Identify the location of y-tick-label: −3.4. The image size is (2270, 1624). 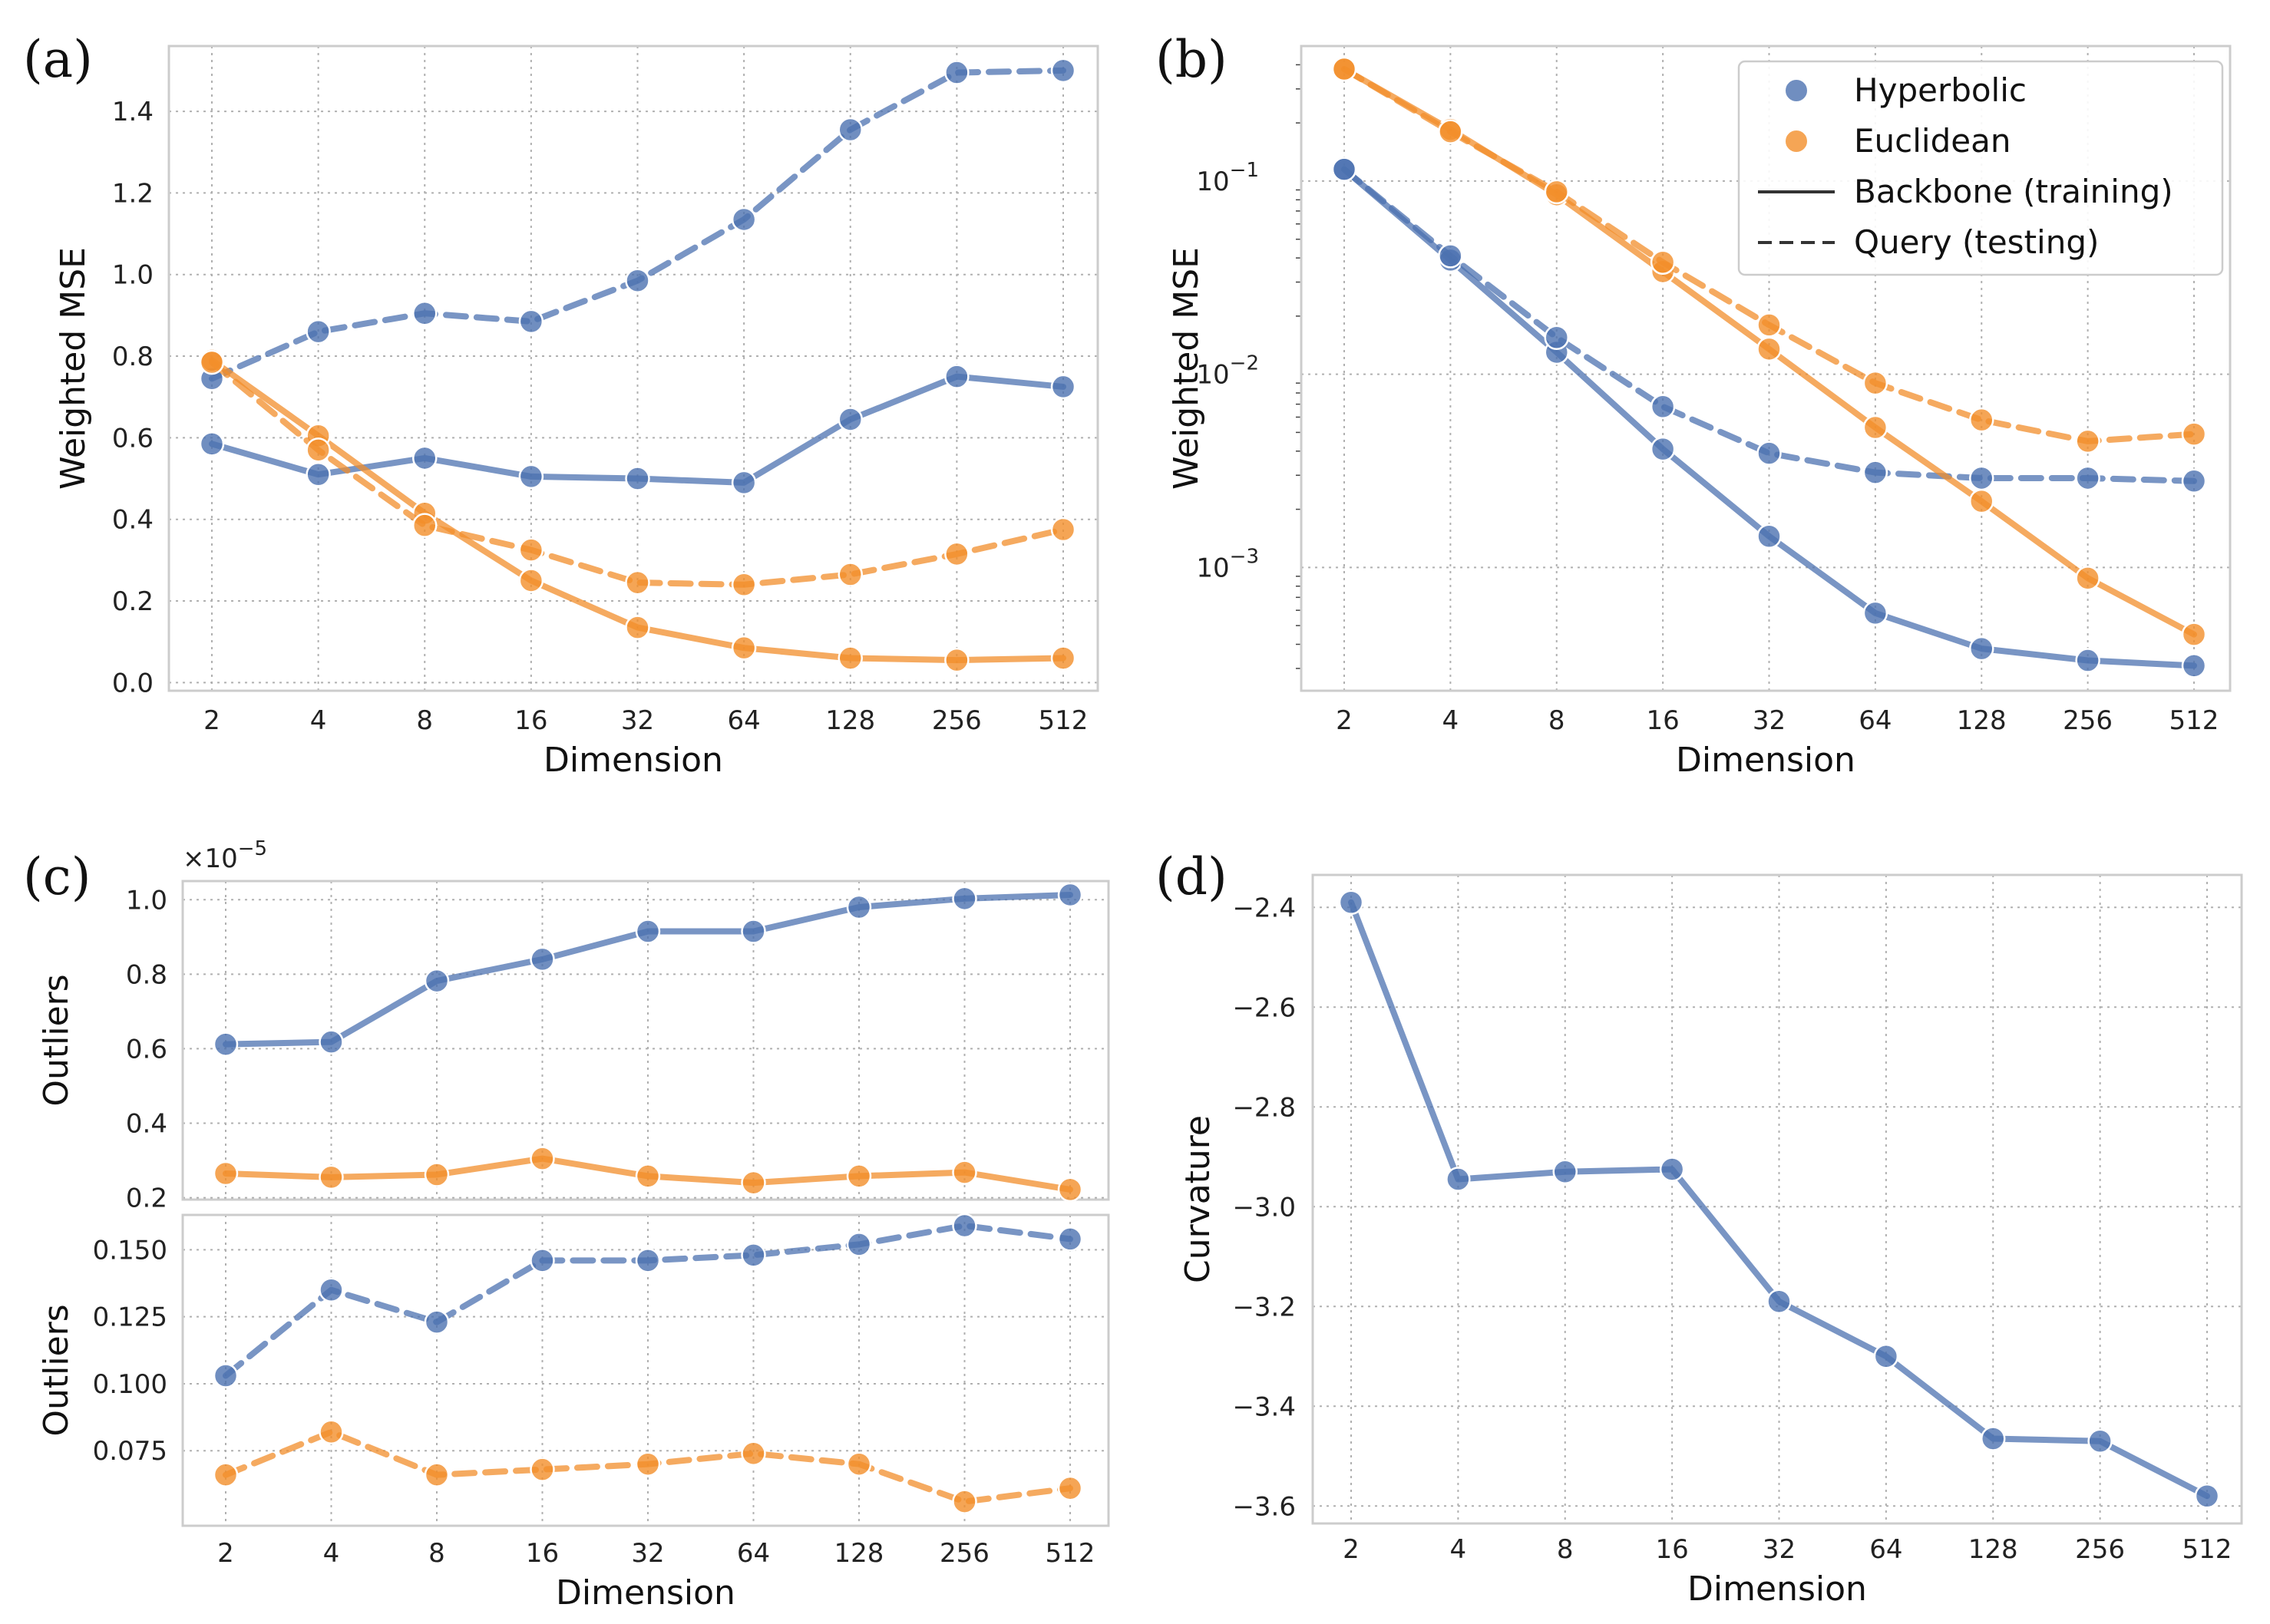
(1264, 1406).